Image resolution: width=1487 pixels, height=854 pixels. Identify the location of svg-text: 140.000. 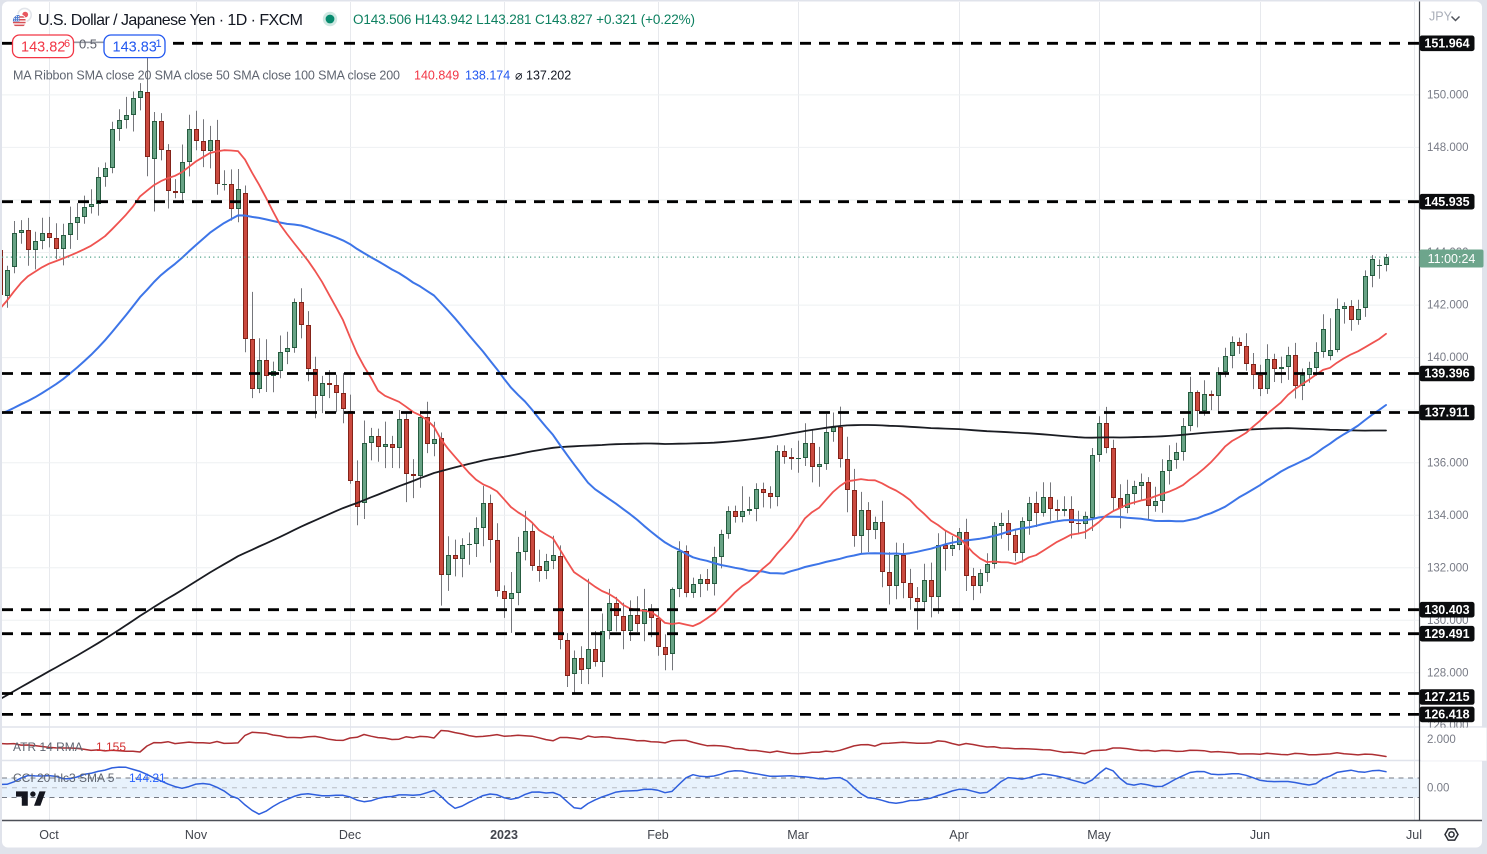
(1448, 358).